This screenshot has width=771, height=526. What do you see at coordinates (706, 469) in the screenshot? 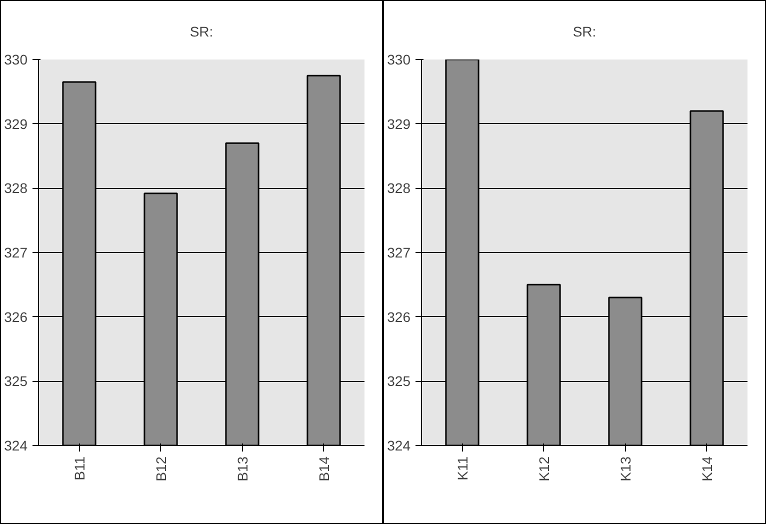
I see `x-tick-label: K14` at bounding box center [706, 469].